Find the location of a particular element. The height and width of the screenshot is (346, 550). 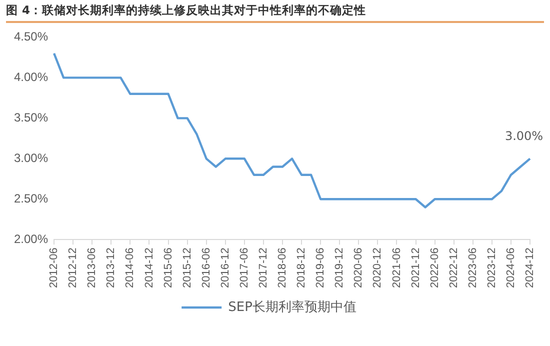

x-tick-label: 2016-06 is located at coordinates (206, 268).